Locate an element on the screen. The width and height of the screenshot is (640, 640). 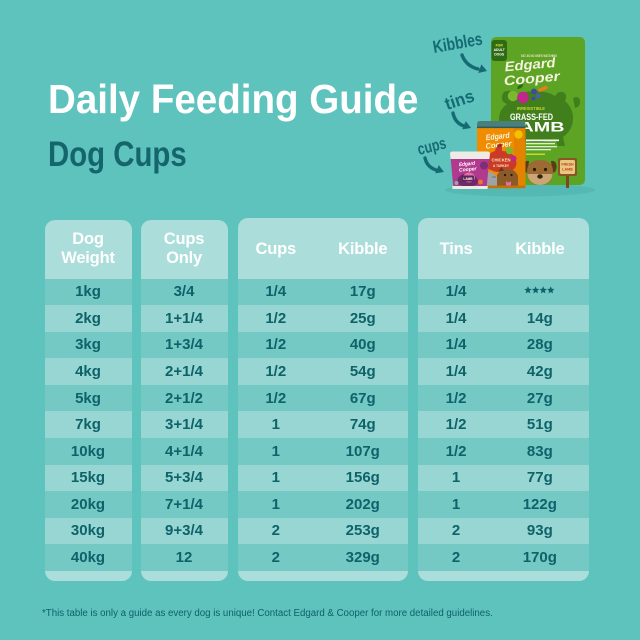
svg-text: DOGS is located at coordinates (499, 55).